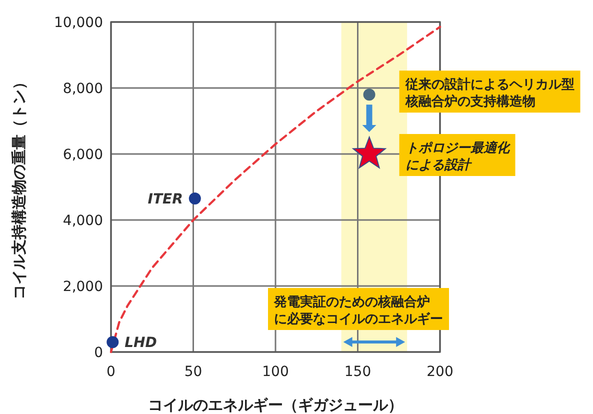 Image resolution: width=593 pixels, height=414 pixels. What do you see at coordinates (98, 353) in the screenshot?
I see `y-tick-label: 0` at bounding box center [98, 353].